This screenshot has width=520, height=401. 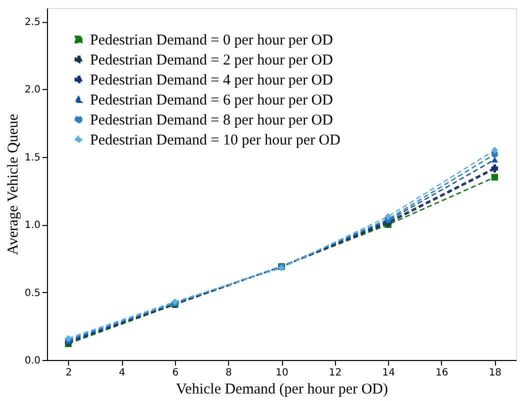 I want to click on y-tick-label: 0.0, so click(x=32, y=361).